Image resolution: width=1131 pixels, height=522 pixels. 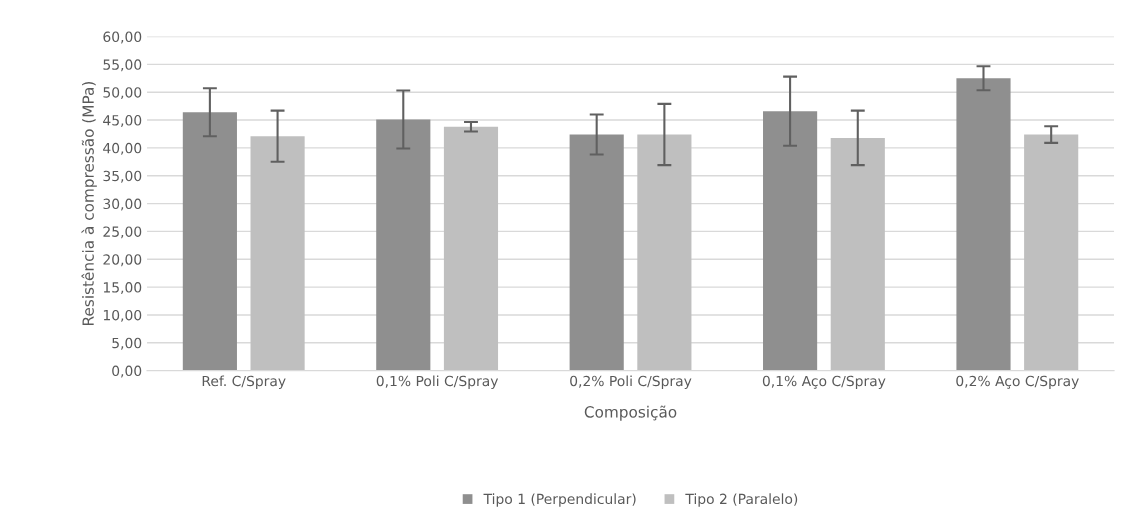 I want to click on y-tick-label: 40,00, so click(x=122, y=148).